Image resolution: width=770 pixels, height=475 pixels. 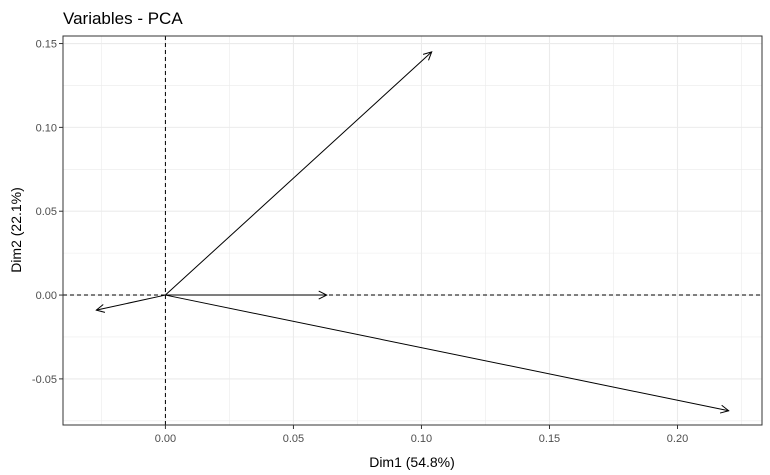 I want to click on y-axis-ticks: -0.05 0.00 0.05 0.10 0.15, so click(x=47, y=212).